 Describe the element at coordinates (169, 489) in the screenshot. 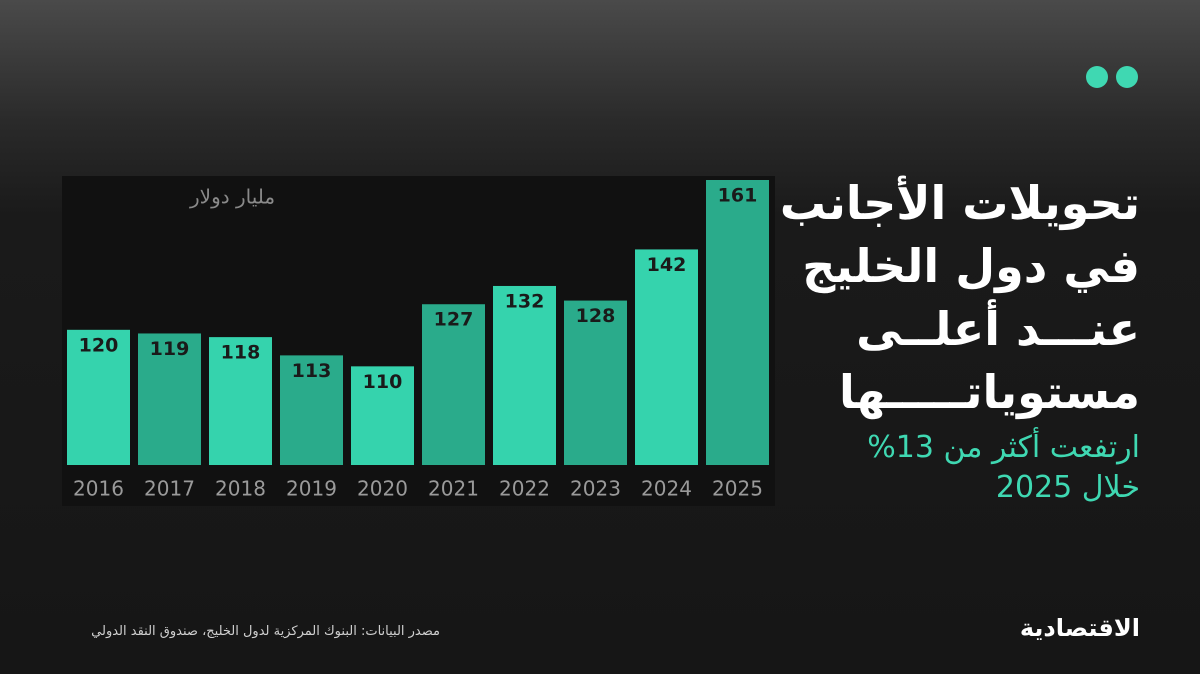

I see `x-tick-label: 2017` at that location.